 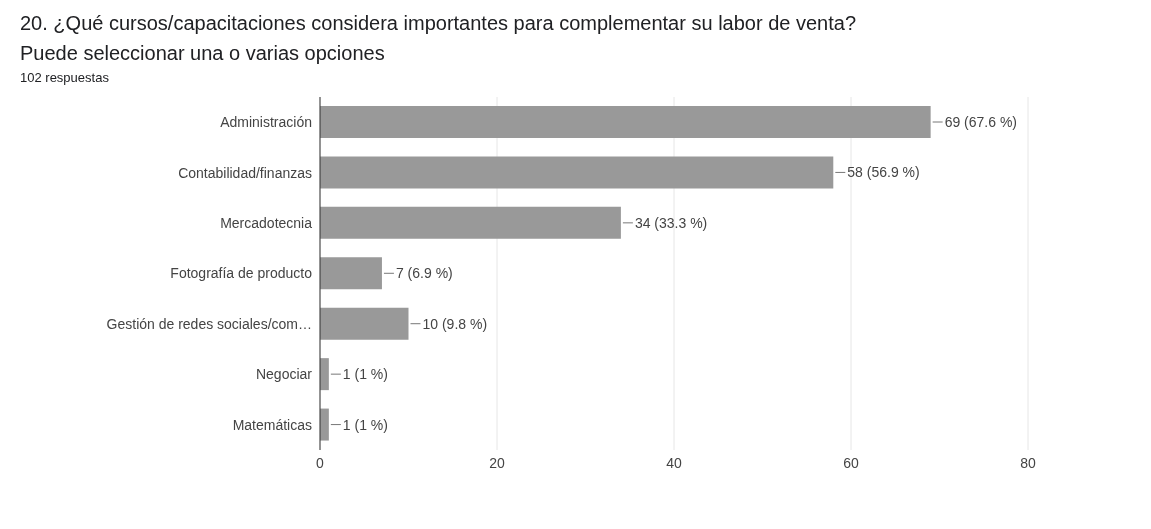 I want to click on data-label: 69 (67.6 %), so click(x=981, y=122).